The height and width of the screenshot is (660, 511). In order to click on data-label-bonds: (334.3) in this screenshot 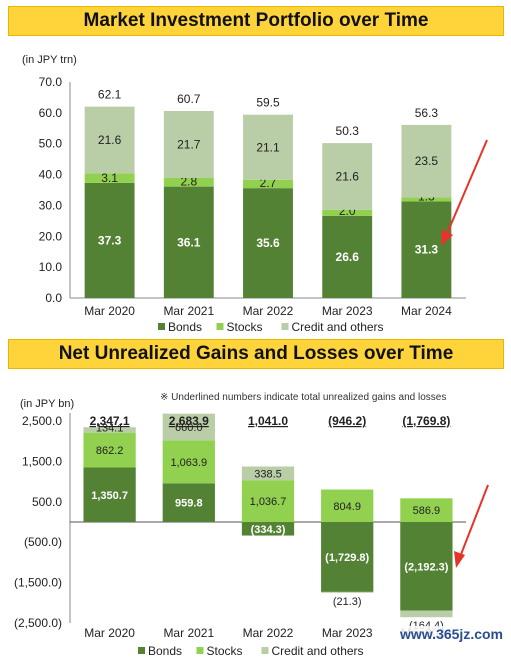, I will do `click(268, 530)`.